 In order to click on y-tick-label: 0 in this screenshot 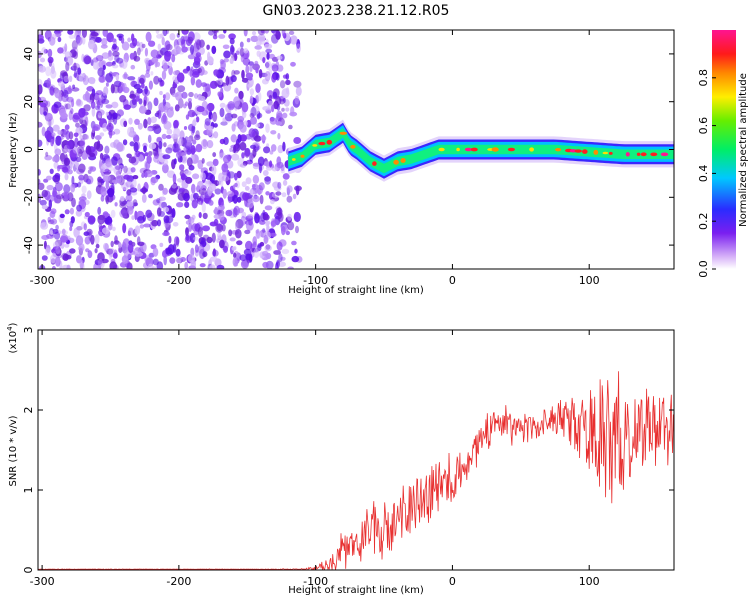, I will do `click(28, 570)`.